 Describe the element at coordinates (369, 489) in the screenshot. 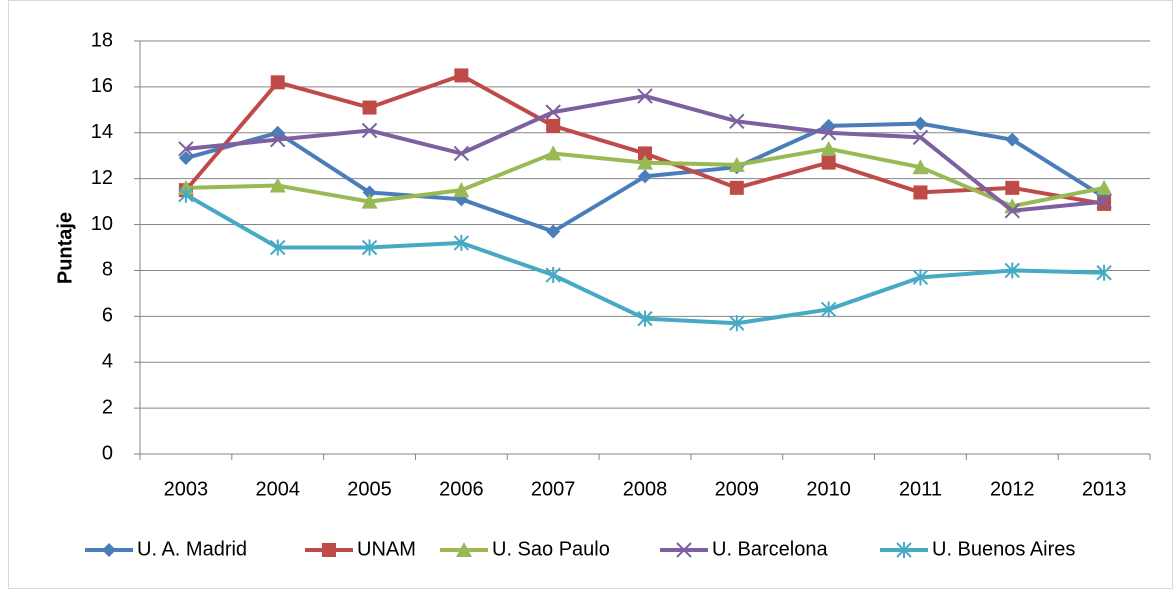

I see `x-tick-label: 2005` at that location.